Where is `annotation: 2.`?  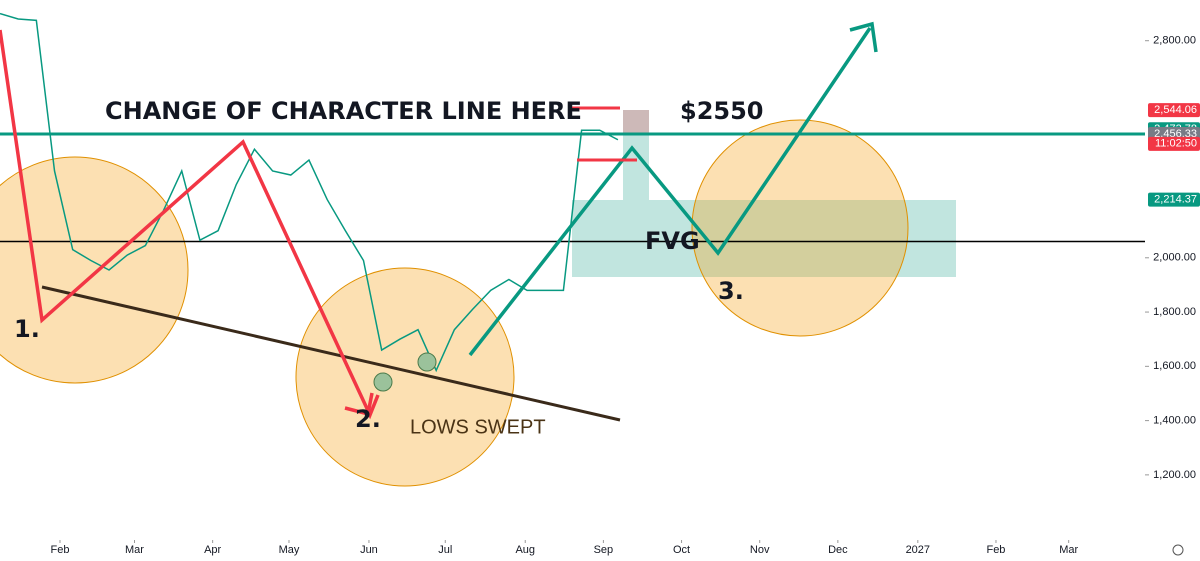 annotation: 2. is located at coordinates (368, 419).